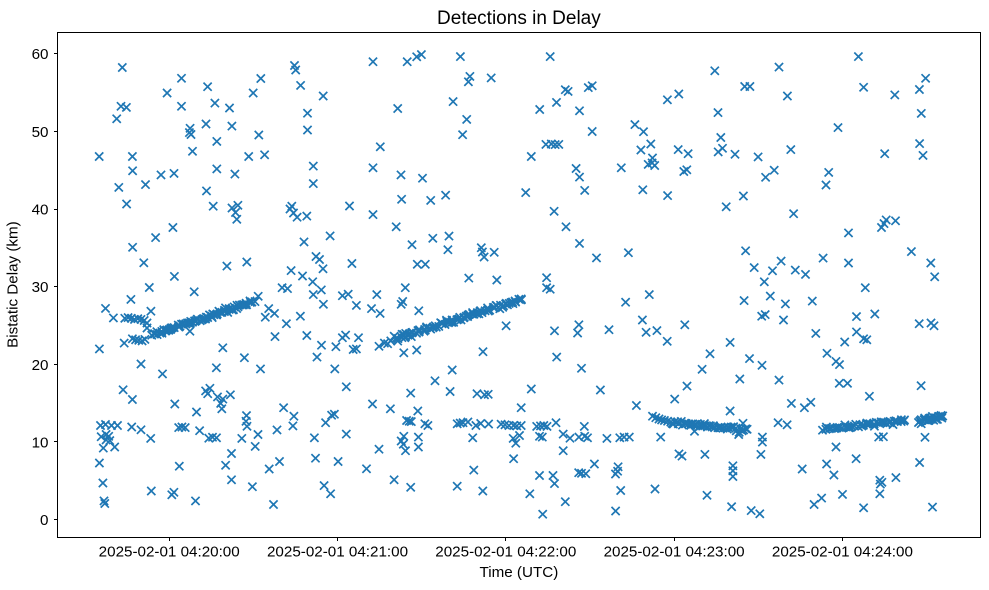  What do you see at coordinates (44, 520) in the screenshot?
I see `svg-text: 0` at bounding box center [44, 520].